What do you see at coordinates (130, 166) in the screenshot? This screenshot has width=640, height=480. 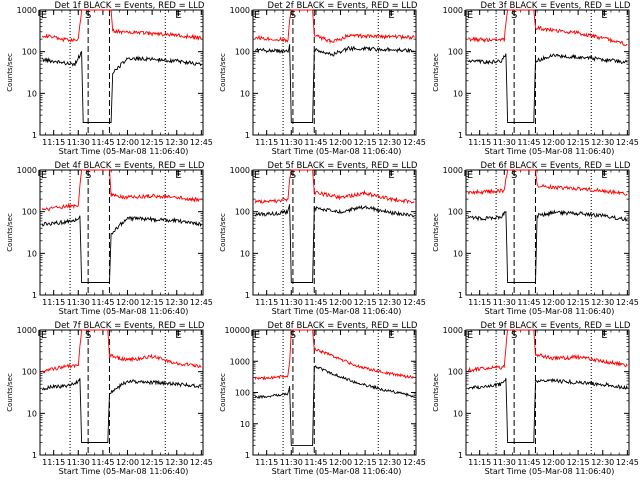 I see `chart-title: Det 4f BLACK = Events, RED = LLD` at bounding box center [130, 166].